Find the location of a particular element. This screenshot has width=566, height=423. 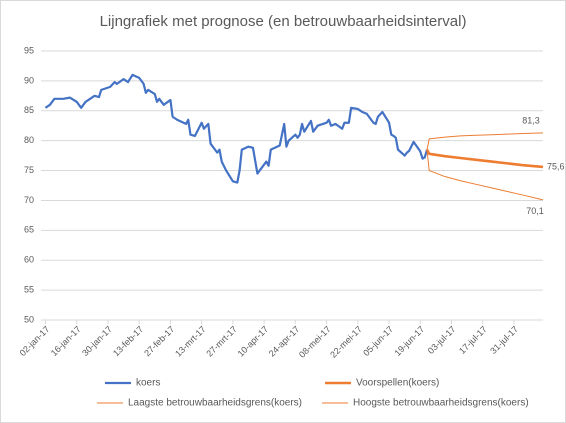

y-tick-label: 75 is located at coordinates (29, 170).